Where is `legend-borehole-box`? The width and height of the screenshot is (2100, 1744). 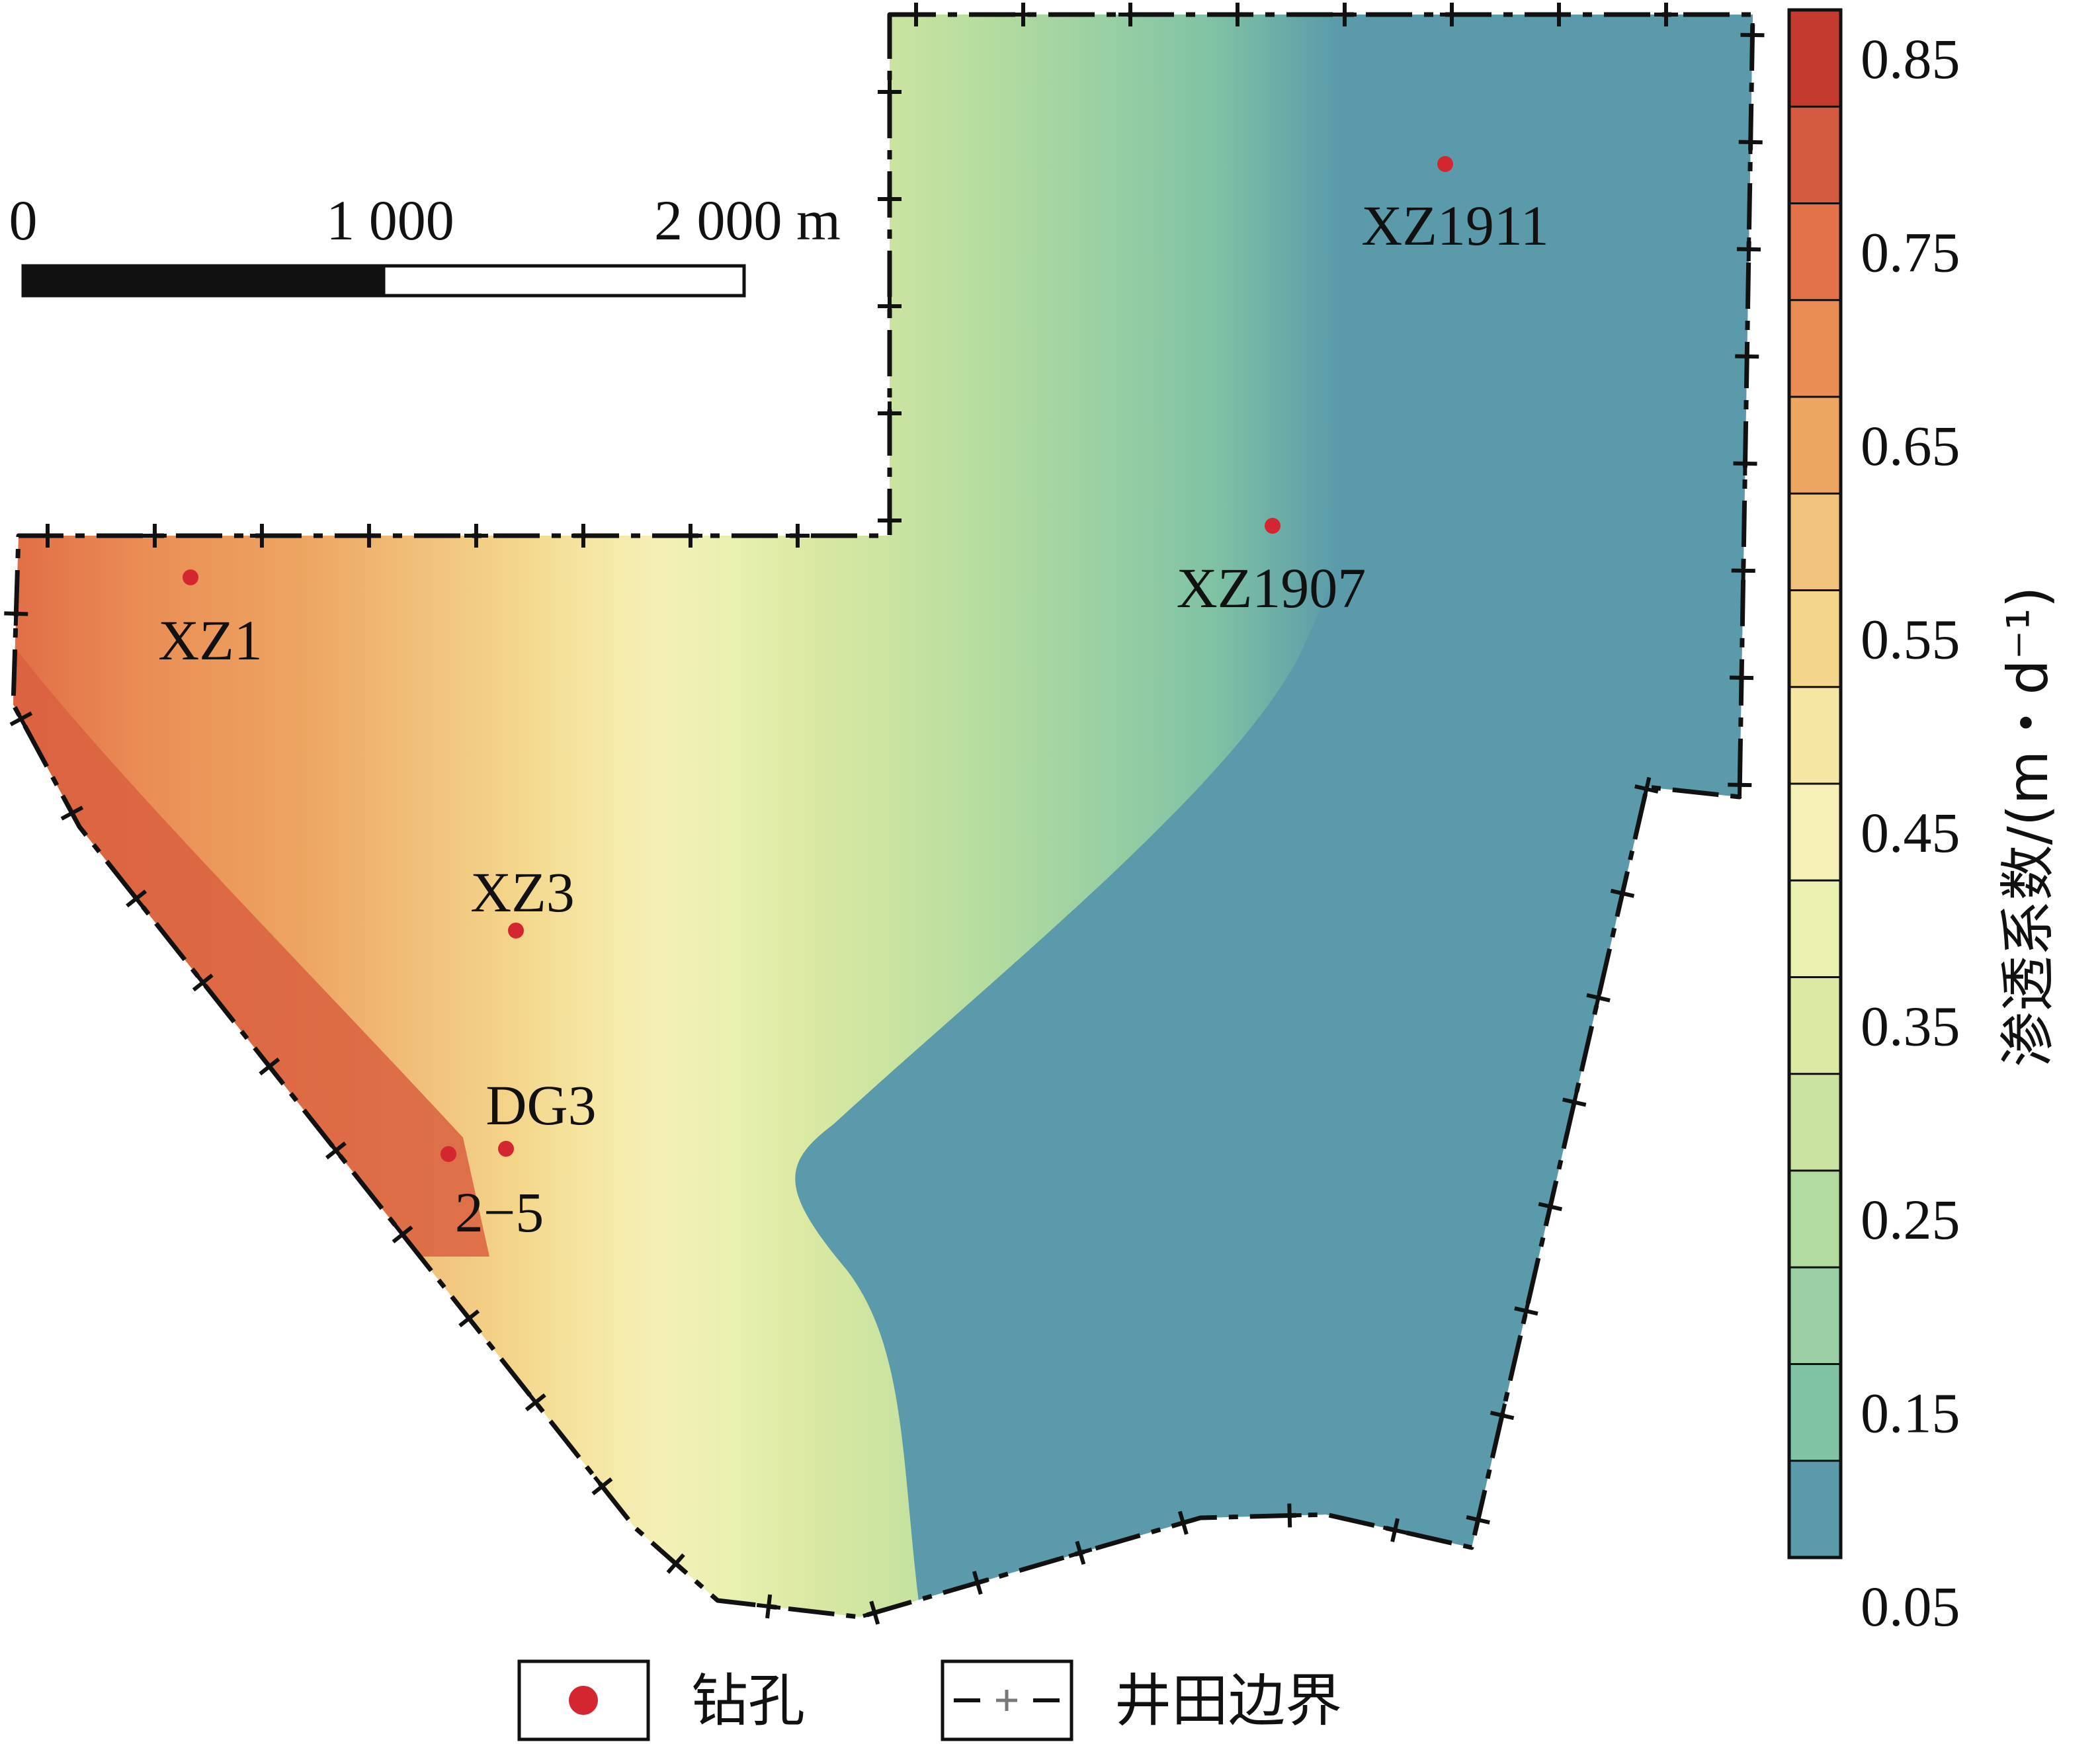
legend-borehole-box is located at coordinates (583, 1700).